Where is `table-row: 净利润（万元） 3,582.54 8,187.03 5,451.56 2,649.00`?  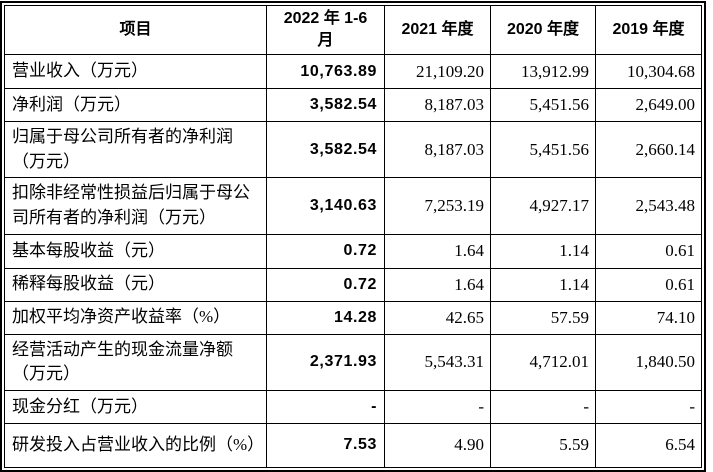 table-row: 净利润（万元） 3,582.54 8,187.03 5,451.56 2,649.00 is located at coordinates (353, 105).